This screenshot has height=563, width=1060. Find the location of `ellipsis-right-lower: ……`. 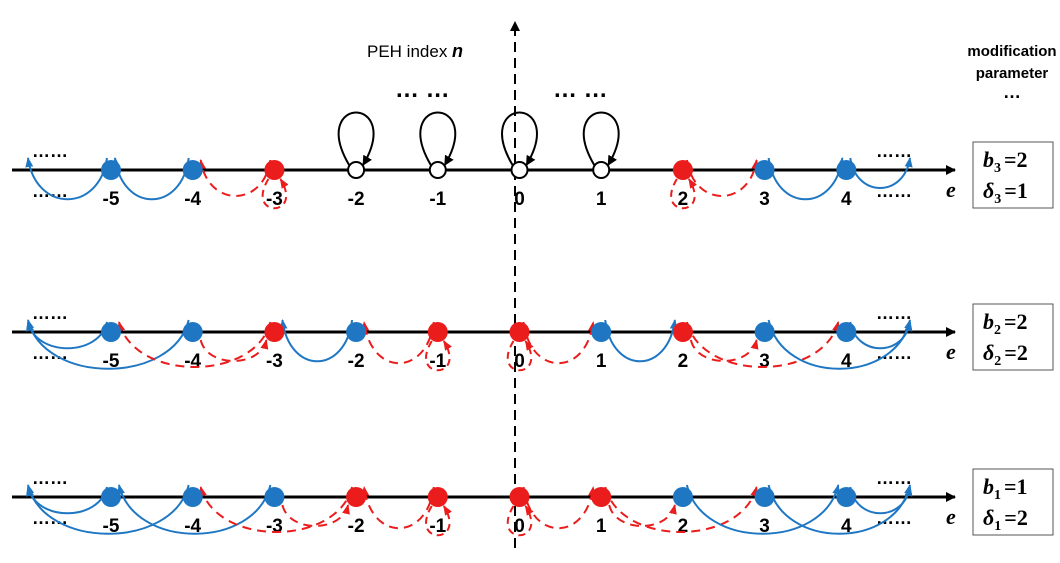

ellipsis-right-lower: …… is located at coordinates (894, 191).